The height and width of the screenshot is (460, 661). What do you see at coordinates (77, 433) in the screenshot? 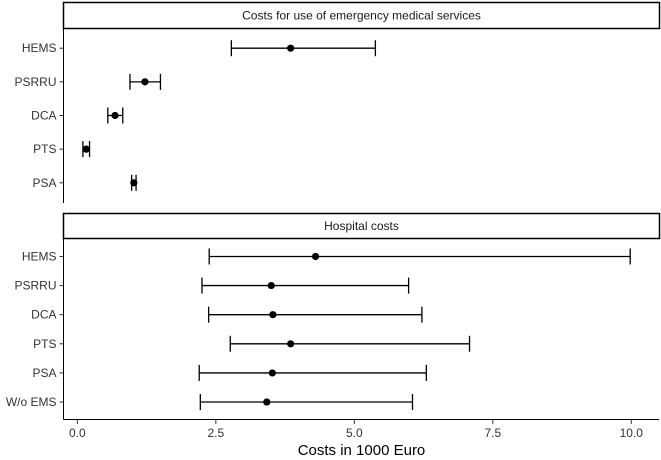
I see `x-tick-label-0: 0.0` at bounding box center [77, 433].